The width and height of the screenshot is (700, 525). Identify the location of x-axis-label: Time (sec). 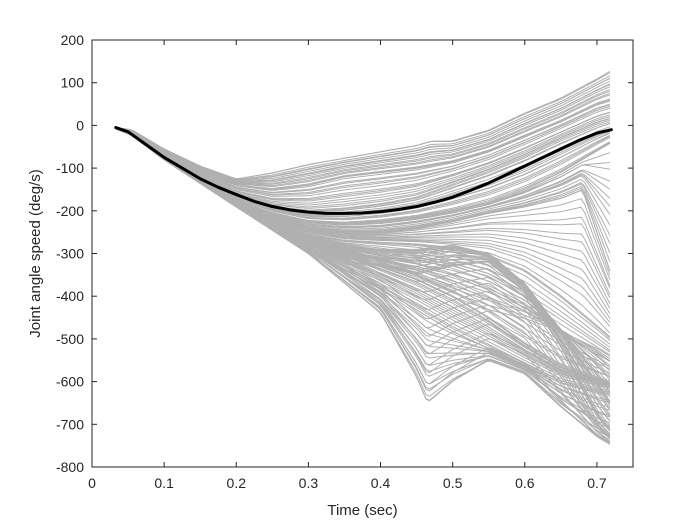
(362, 510).